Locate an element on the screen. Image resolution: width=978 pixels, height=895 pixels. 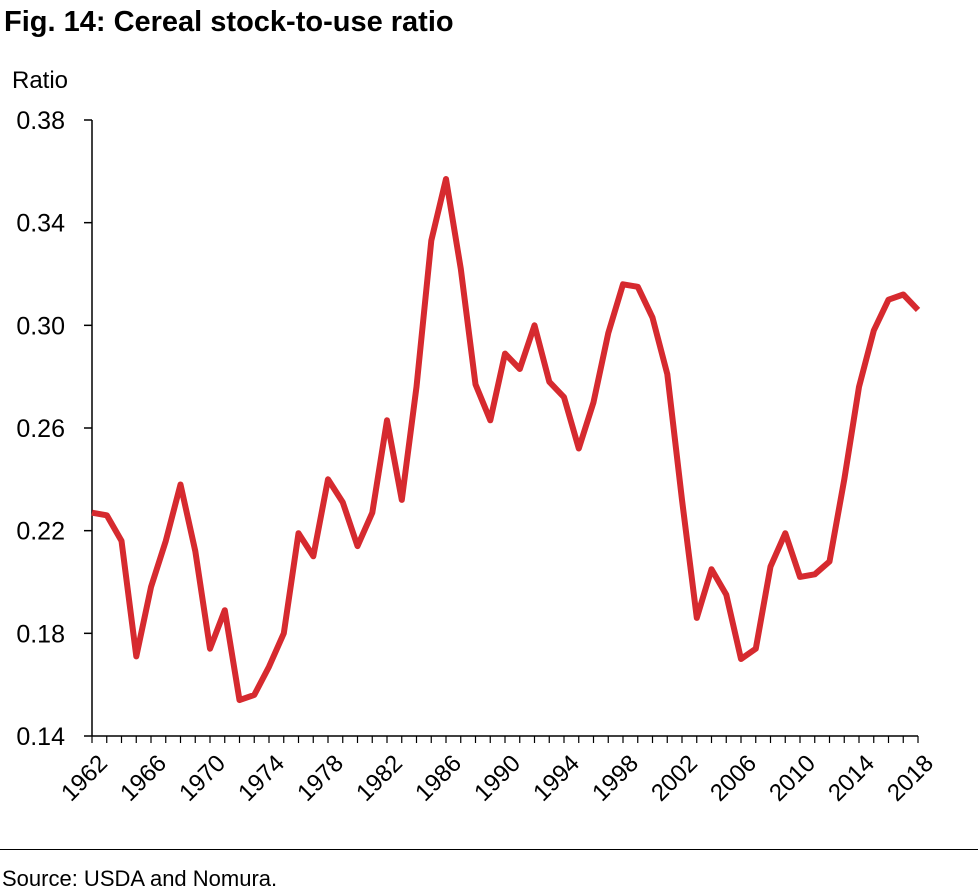
x-tick-label: 1962 is located at coordinates (84, 778).